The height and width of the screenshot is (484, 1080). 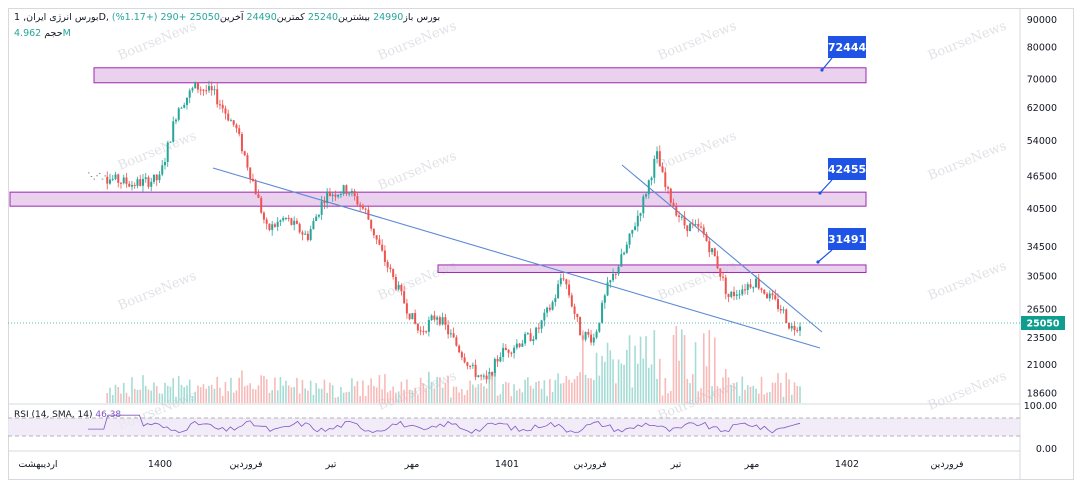 I want to click on legend-low: 24490, so click(x=261, y=17).